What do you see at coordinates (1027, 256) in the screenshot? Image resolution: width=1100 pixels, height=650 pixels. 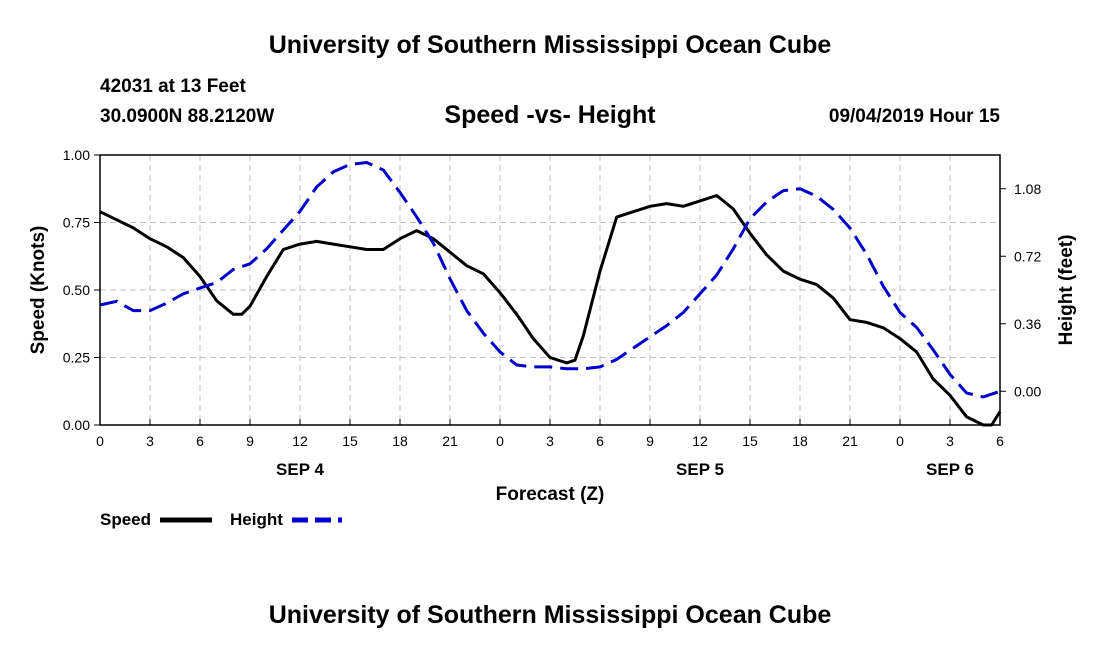 I see `y2-tick-label: 0.72` at bounding box center [1027, 256].